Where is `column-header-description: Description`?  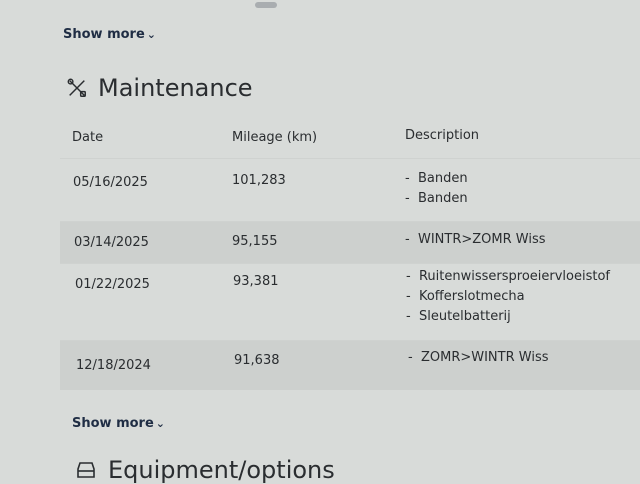
column-header-description: Description is located at coordinates (442, 135).